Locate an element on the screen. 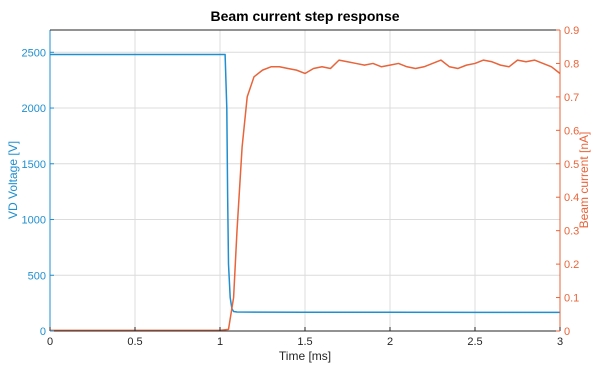 The image size is (594, 366). x-tick-label: 2 is located at coordinates (390, 342).